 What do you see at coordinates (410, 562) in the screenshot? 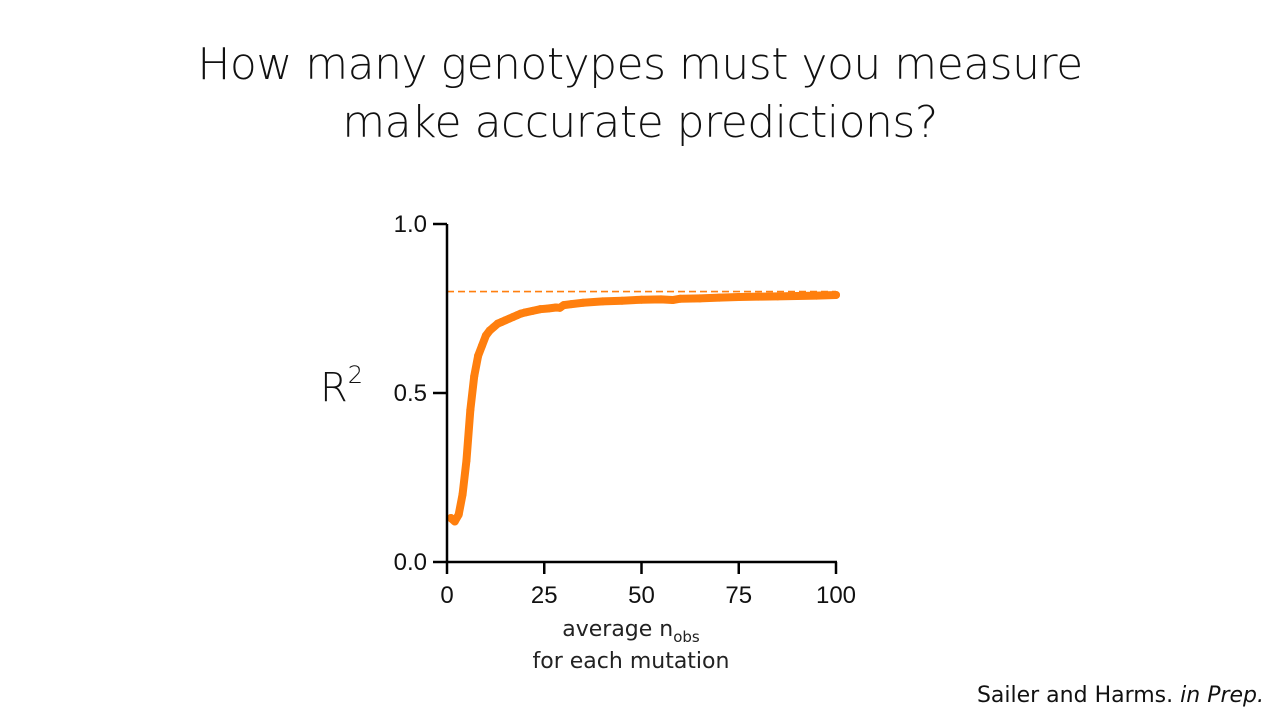
I see `y-tick-label: 0.0` at bounding box center [410, 562].